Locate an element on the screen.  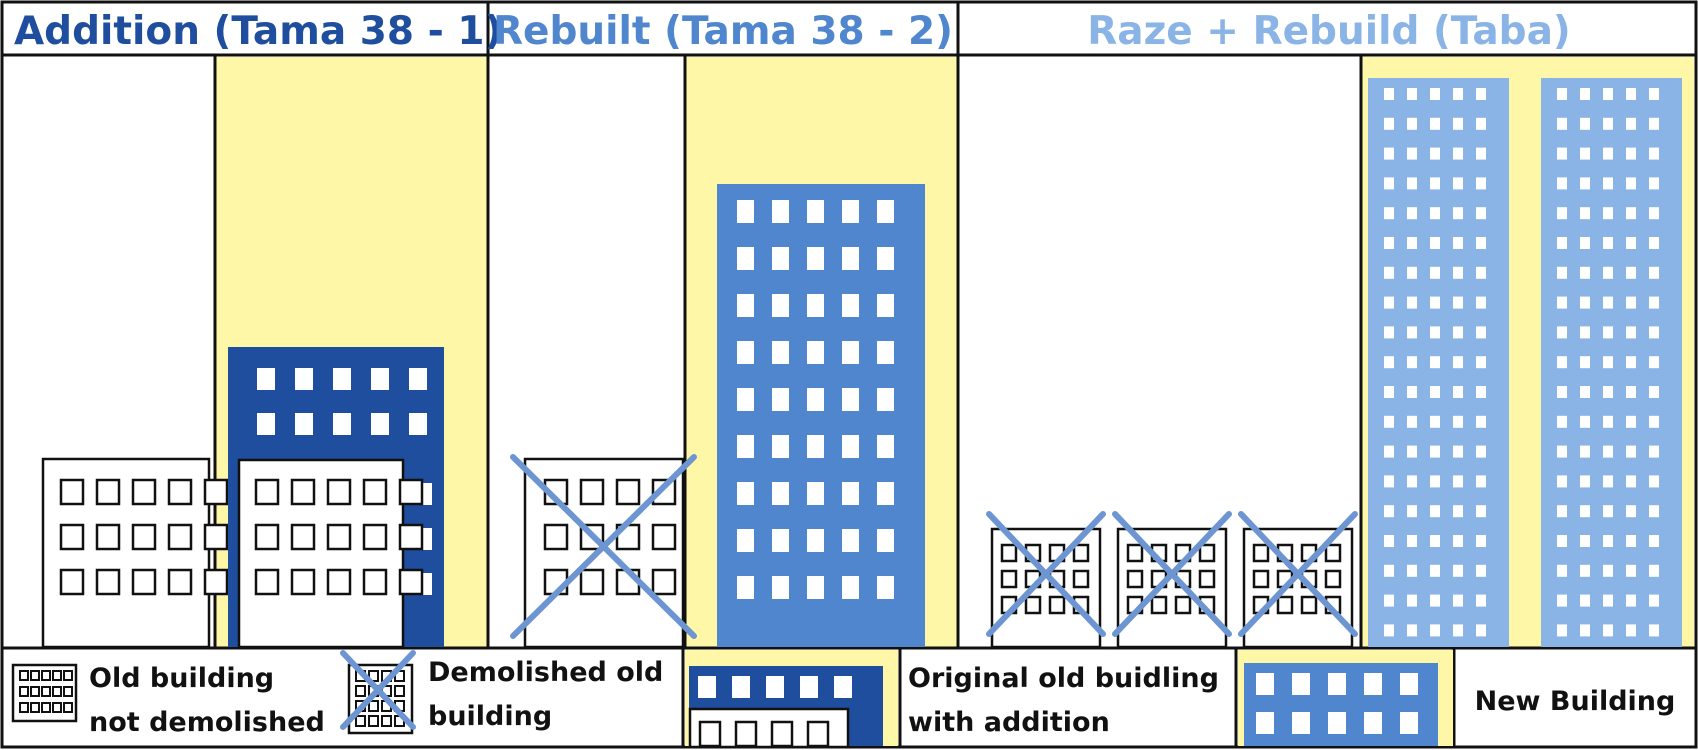
legend-label-demolished-line2: building is located at coordinates (490, 716).